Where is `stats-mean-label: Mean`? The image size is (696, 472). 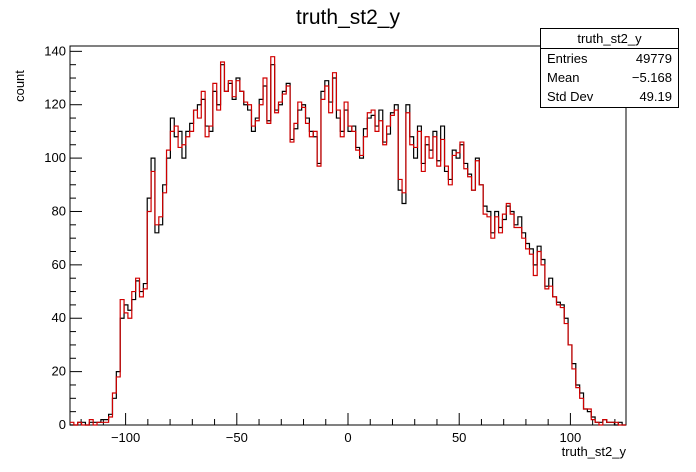 stats-mean-label: Mean is located at coordinates (563, 77).